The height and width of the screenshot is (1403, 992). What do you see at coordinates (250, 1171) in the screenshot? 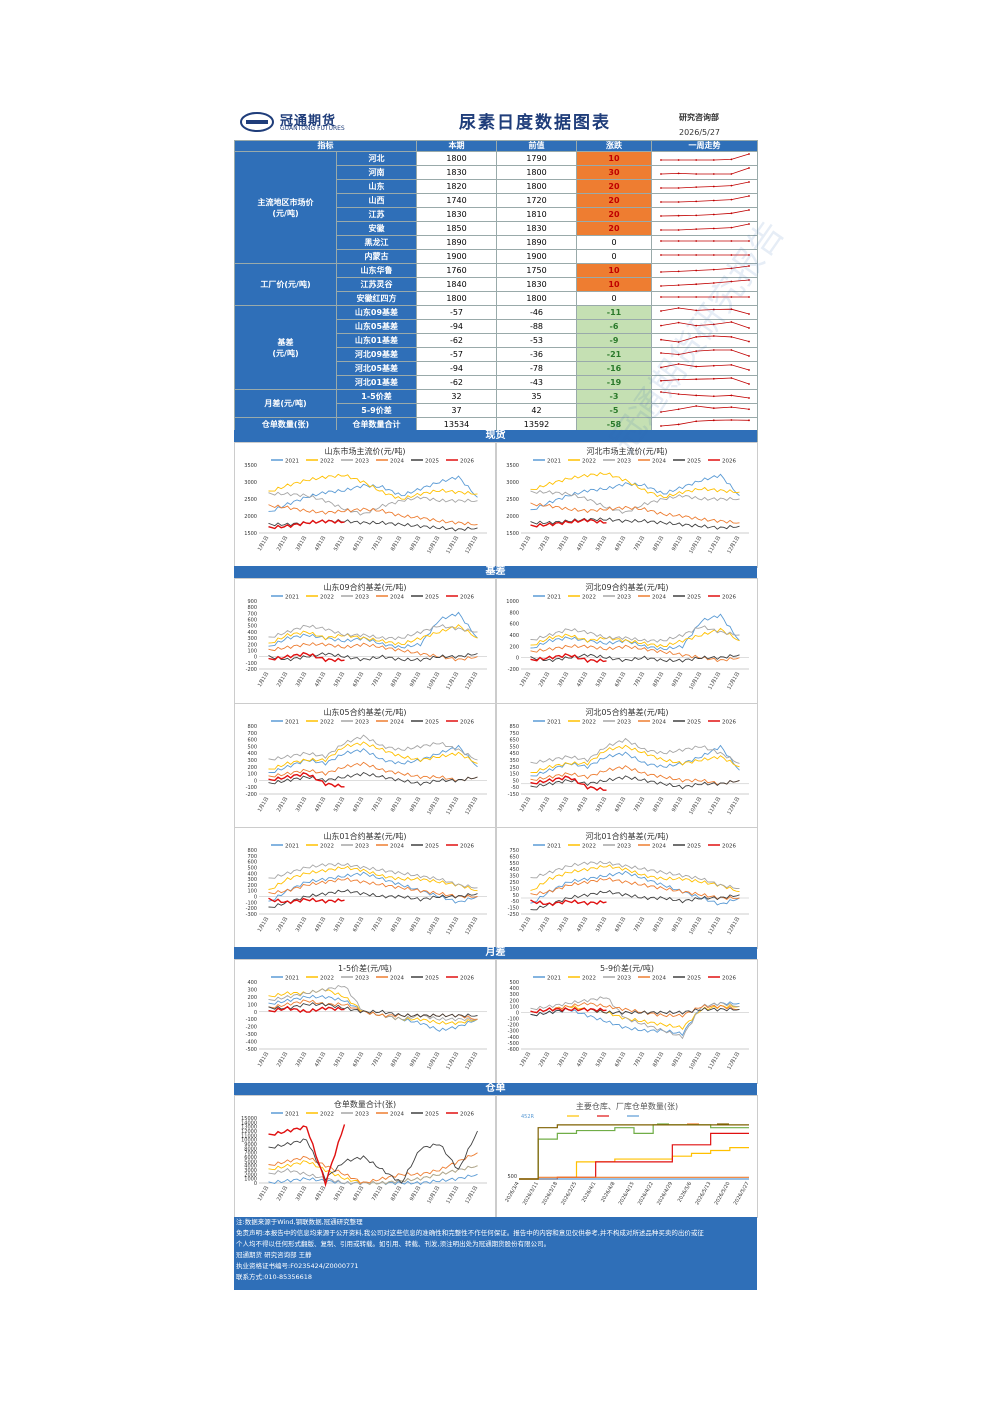
I see `y-tick-label: 3000` at bounding box center [250, 1171].